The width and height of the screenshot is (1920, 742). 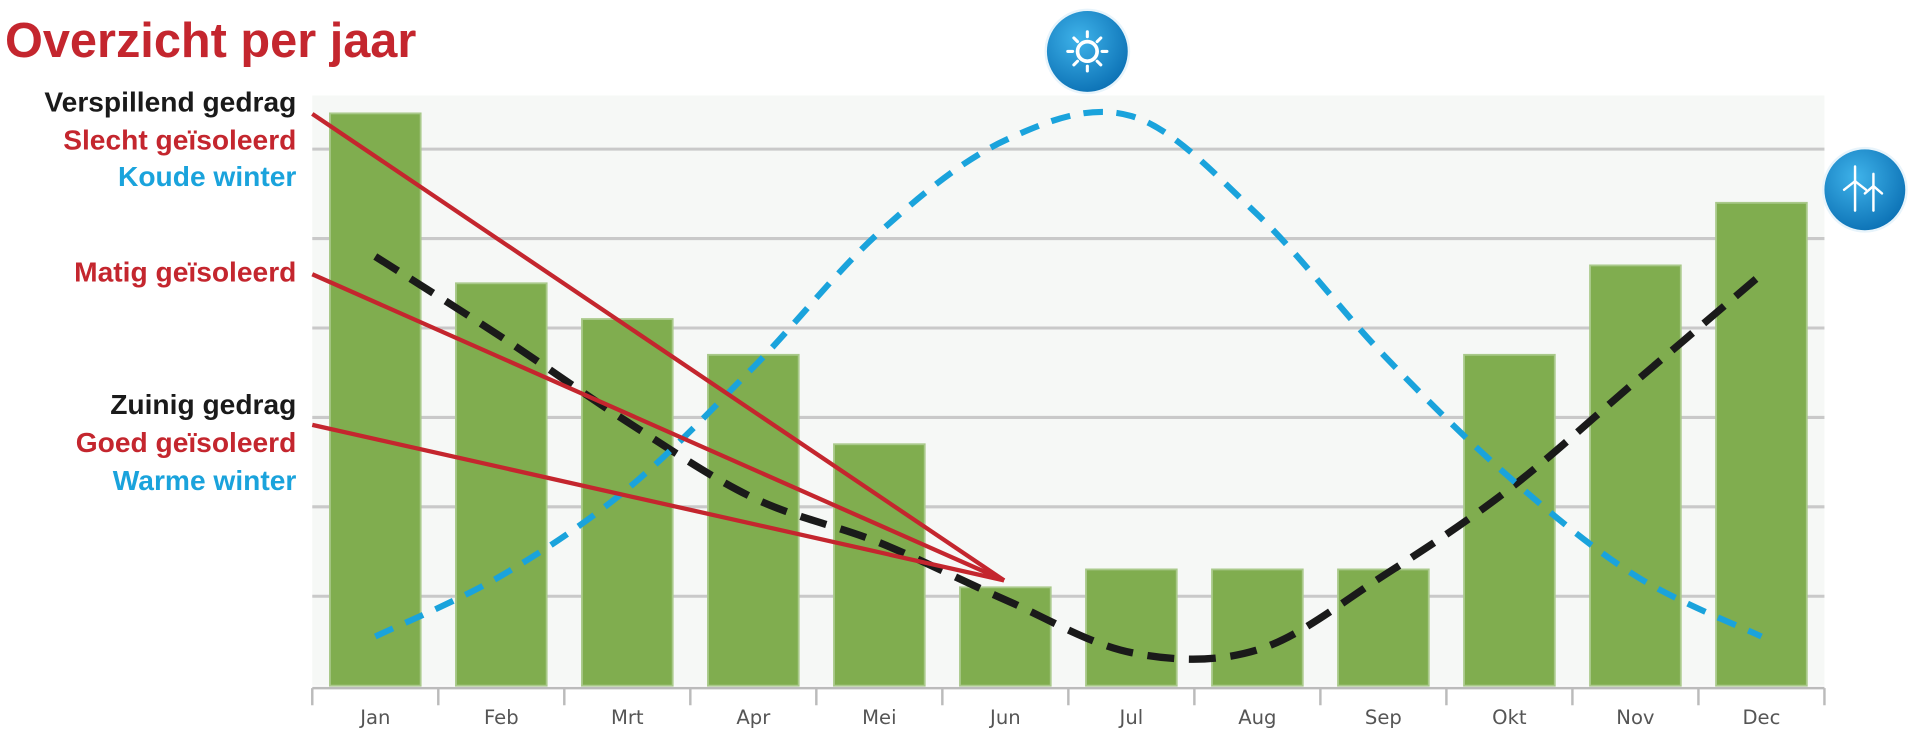 I want to click on chart-title: Overzicht per jaar, so click(x=210, y=41).